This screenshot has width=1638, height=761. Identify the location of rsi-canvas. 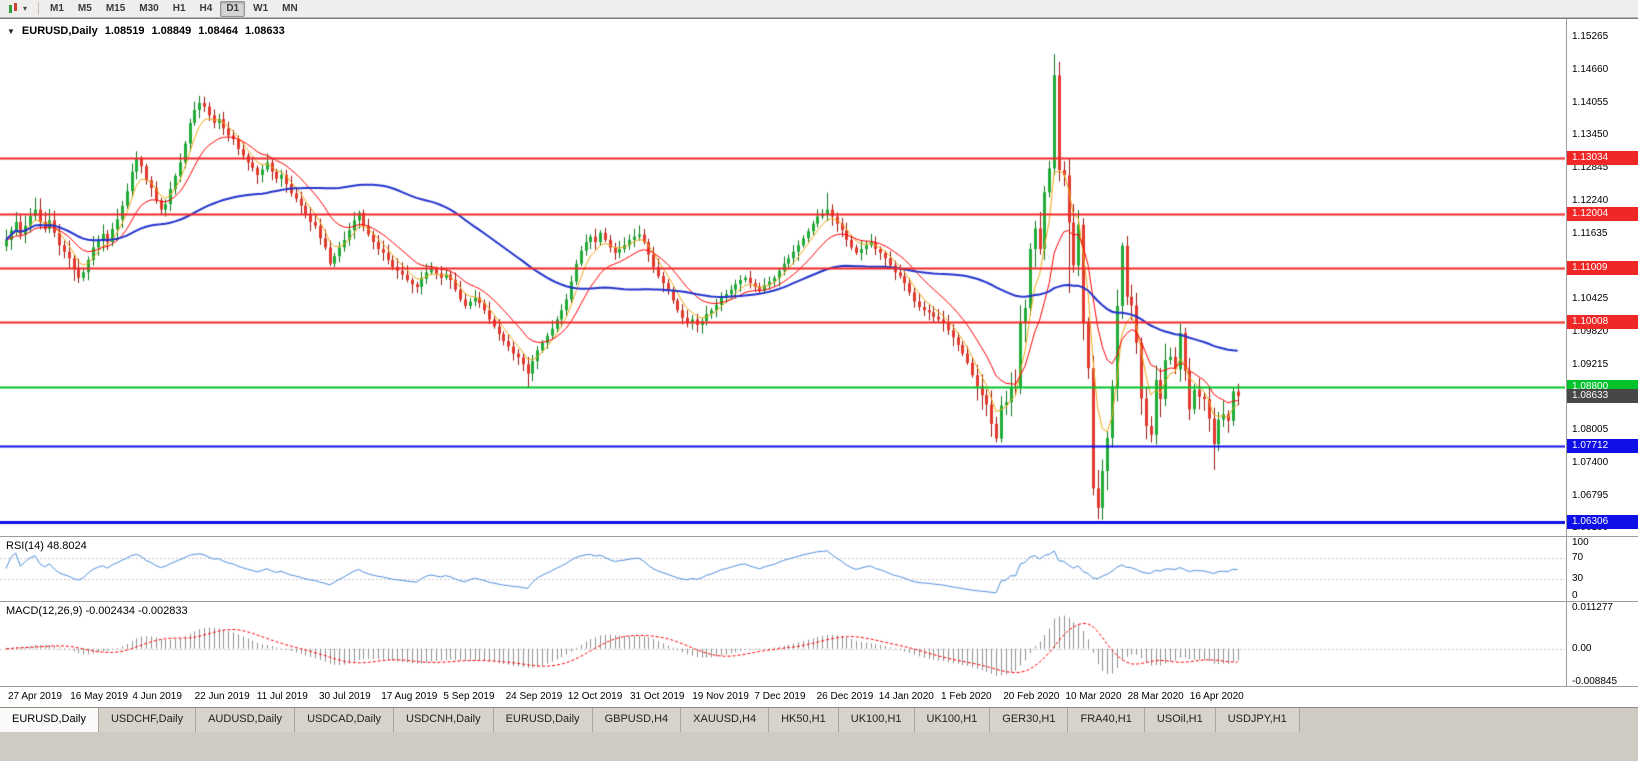
(782, 568).